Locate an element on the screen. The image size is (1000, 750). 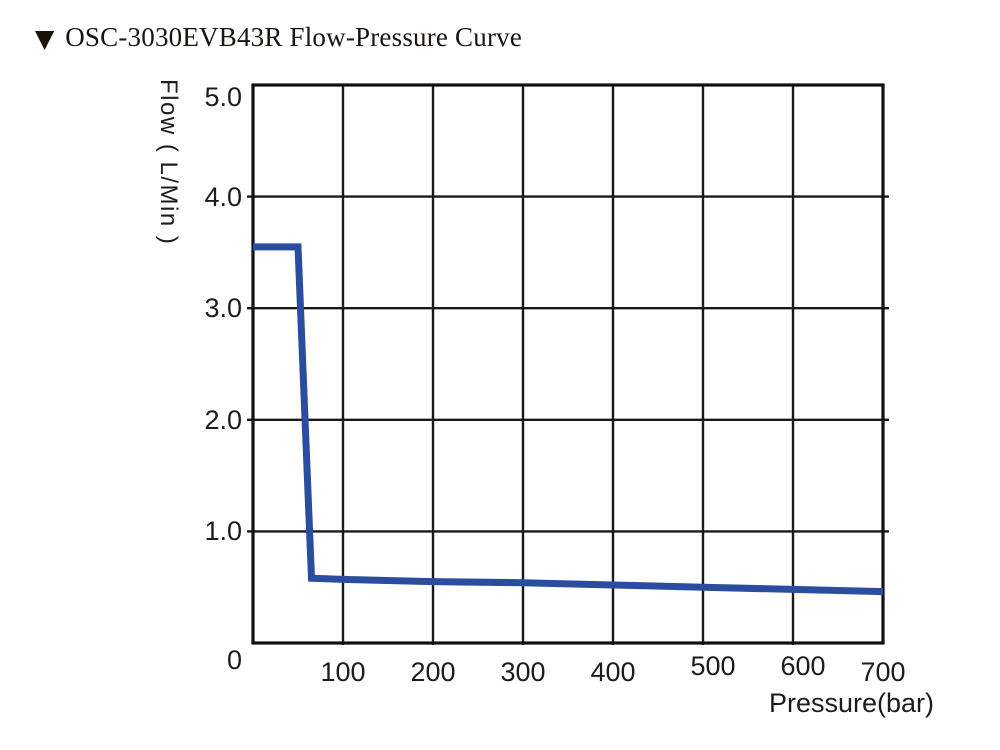
y-tick-label: 5.0 is located at coordinates (223, 97).